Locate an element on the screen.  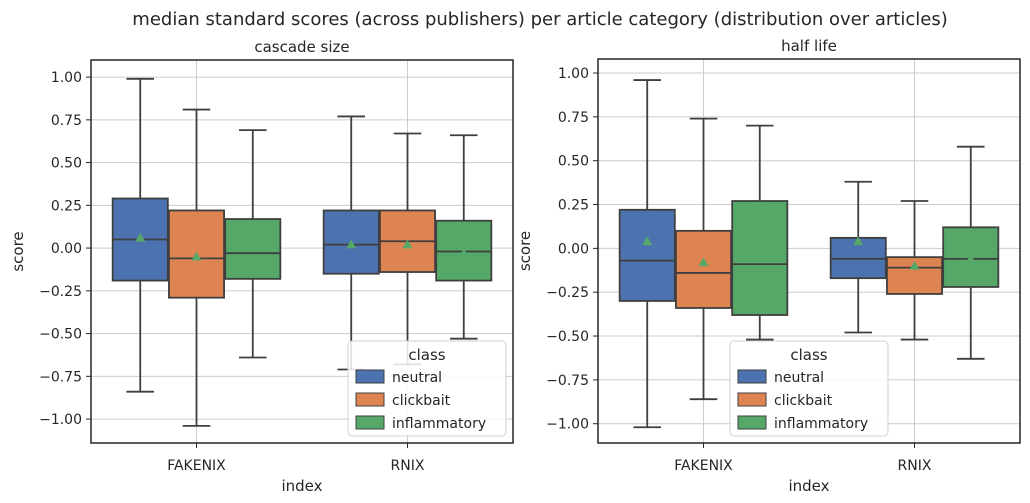
panel-title: cascade size is located at coordinates (301, 47).